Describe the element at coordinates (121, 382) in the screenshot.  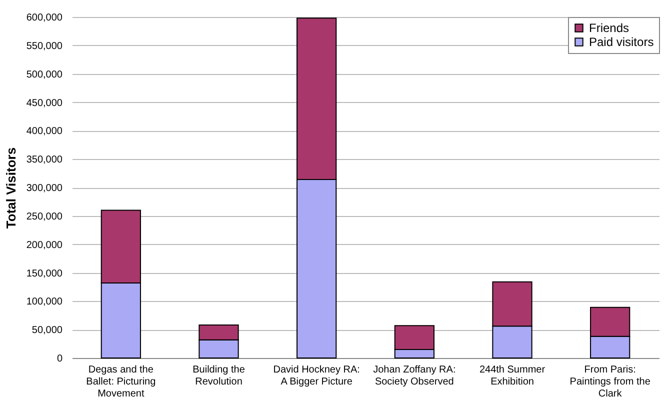
I see `x-tick-label: Degas and the Ballet: Picturing Movement` at that location.